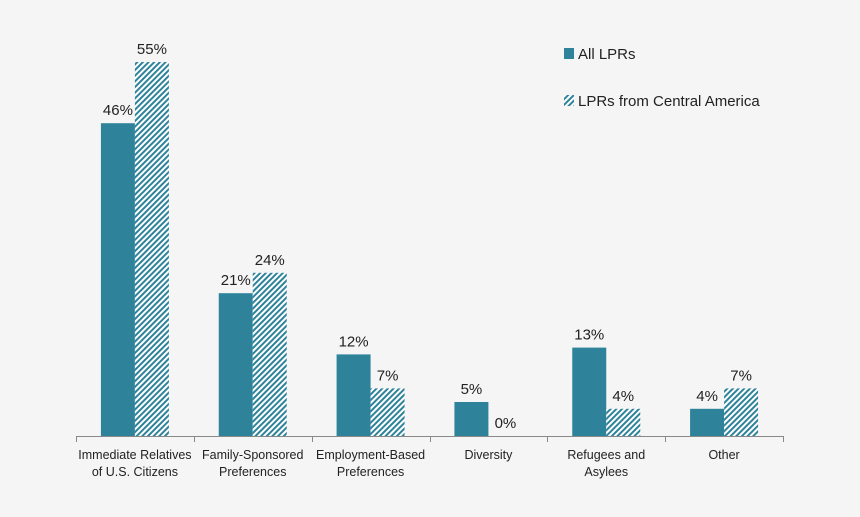  Describe the element at coordinates (472, 389) in the screenshot. I see `value-label-all-lprs-3: 5%` at that location.